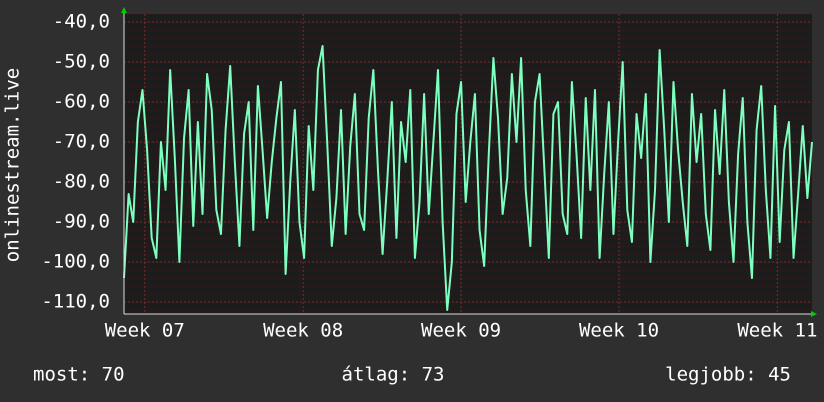  What do you see at coordinates (81, 142) in the screenshot?
I see `y-tick-label: -70,0` at bounding box center [81, 142].